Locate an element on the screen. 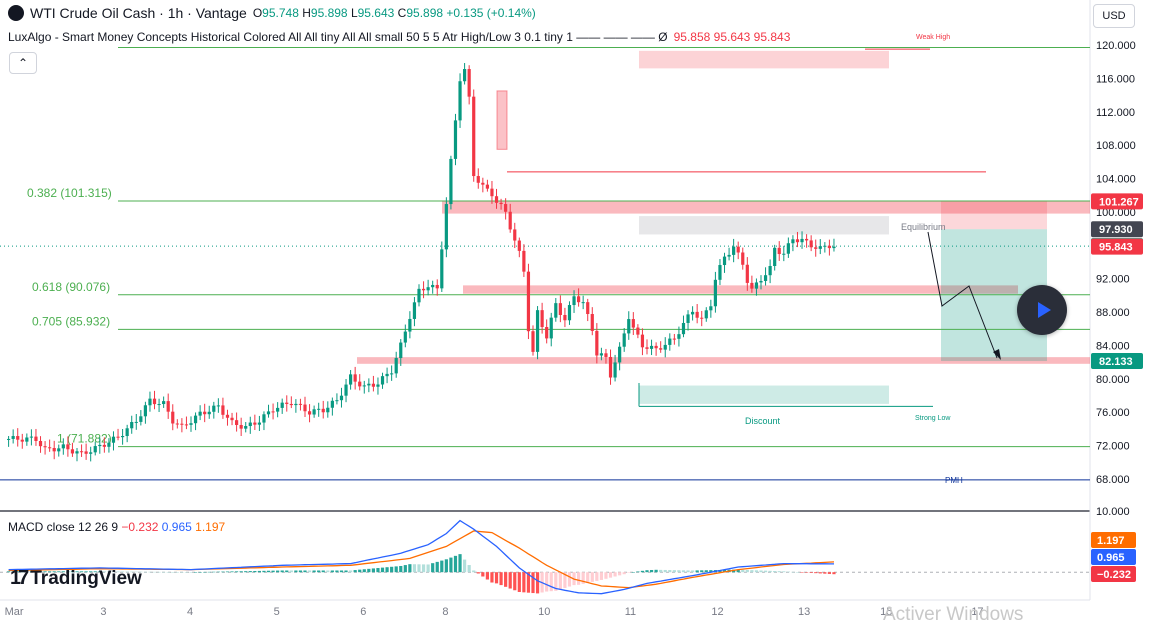 The height and width of the screenshot is (626, 1154). currency-button: USD is located at coordinates (1114, 16).